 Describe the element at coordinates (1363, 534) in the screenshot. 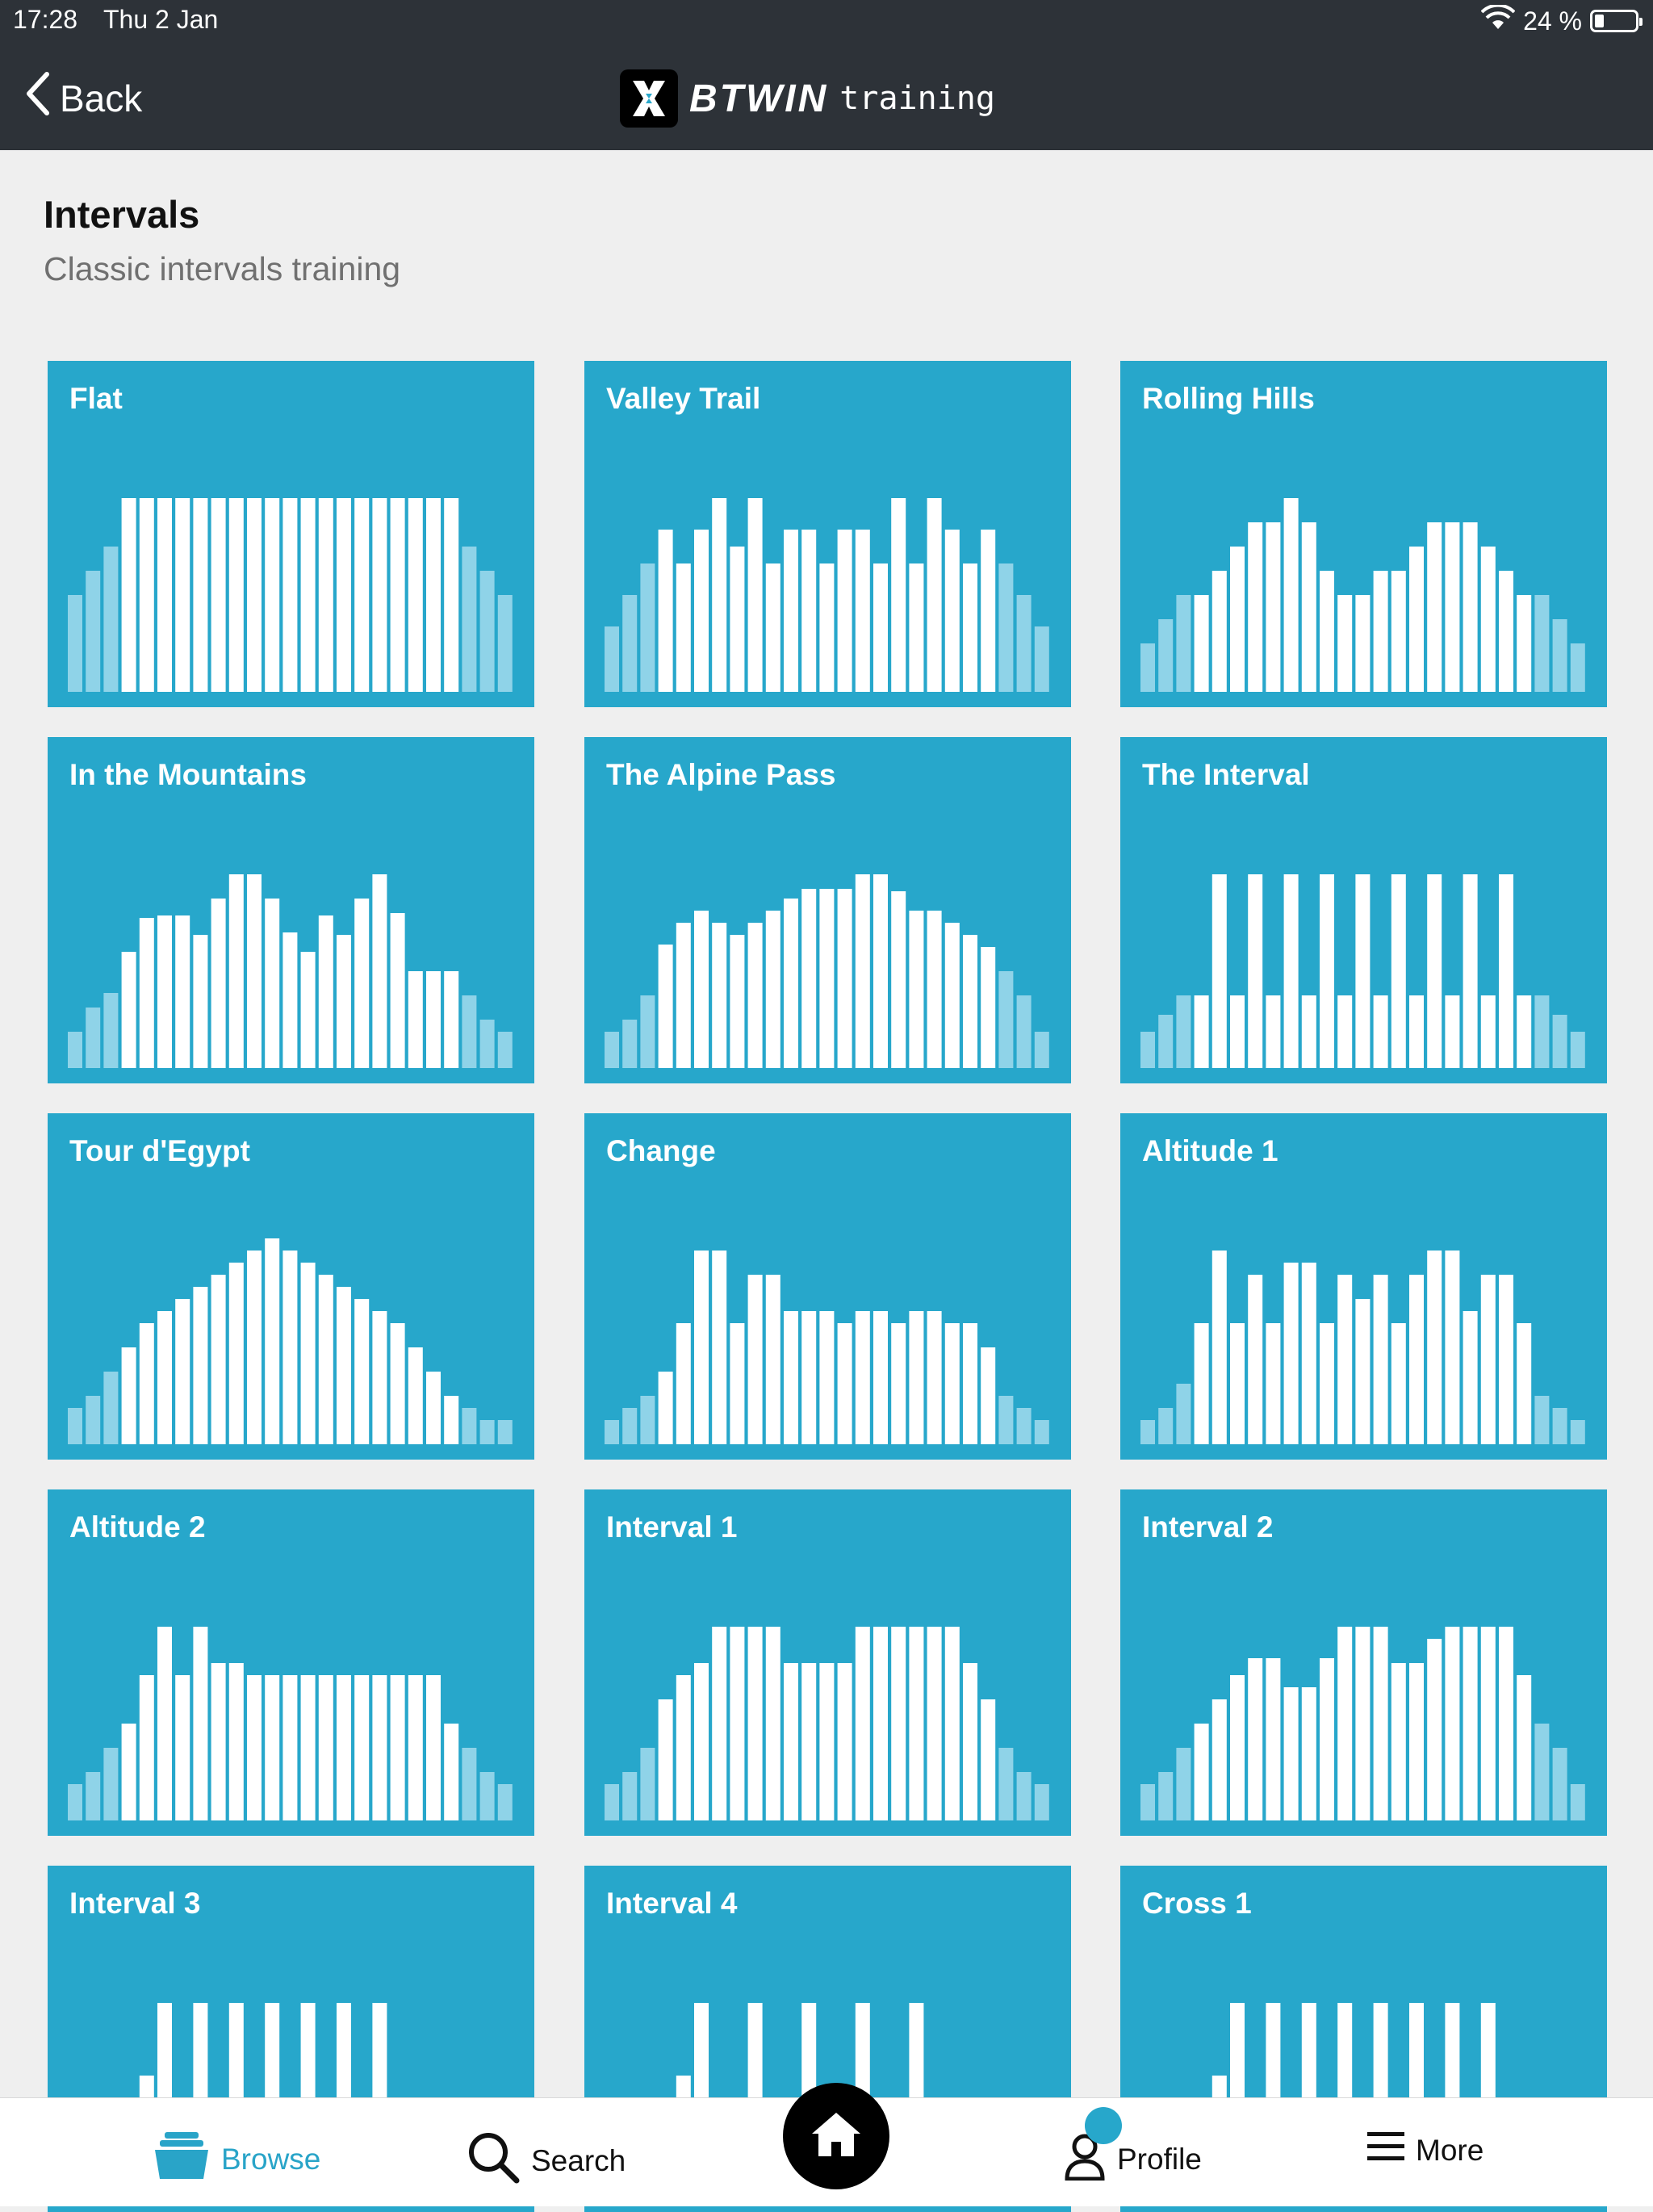

I see `workout-card: Rolling Hills` at that location.